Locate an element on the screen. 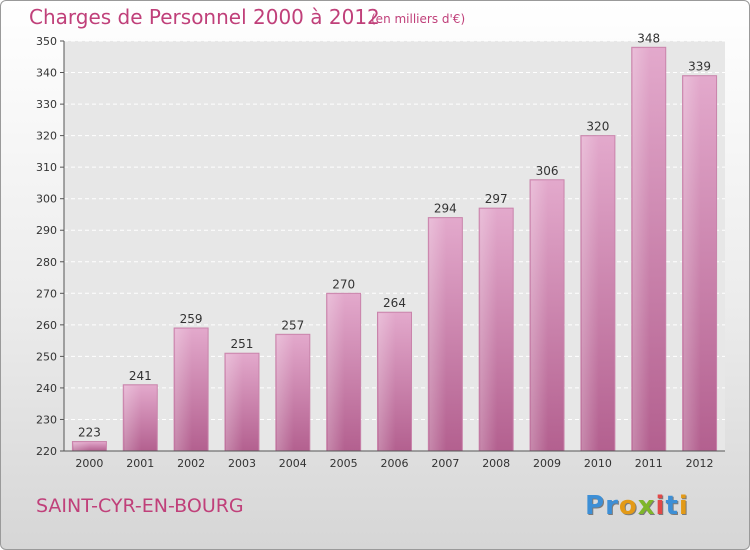  x-tick-label: 2006 is located at coordinates (395, 463).